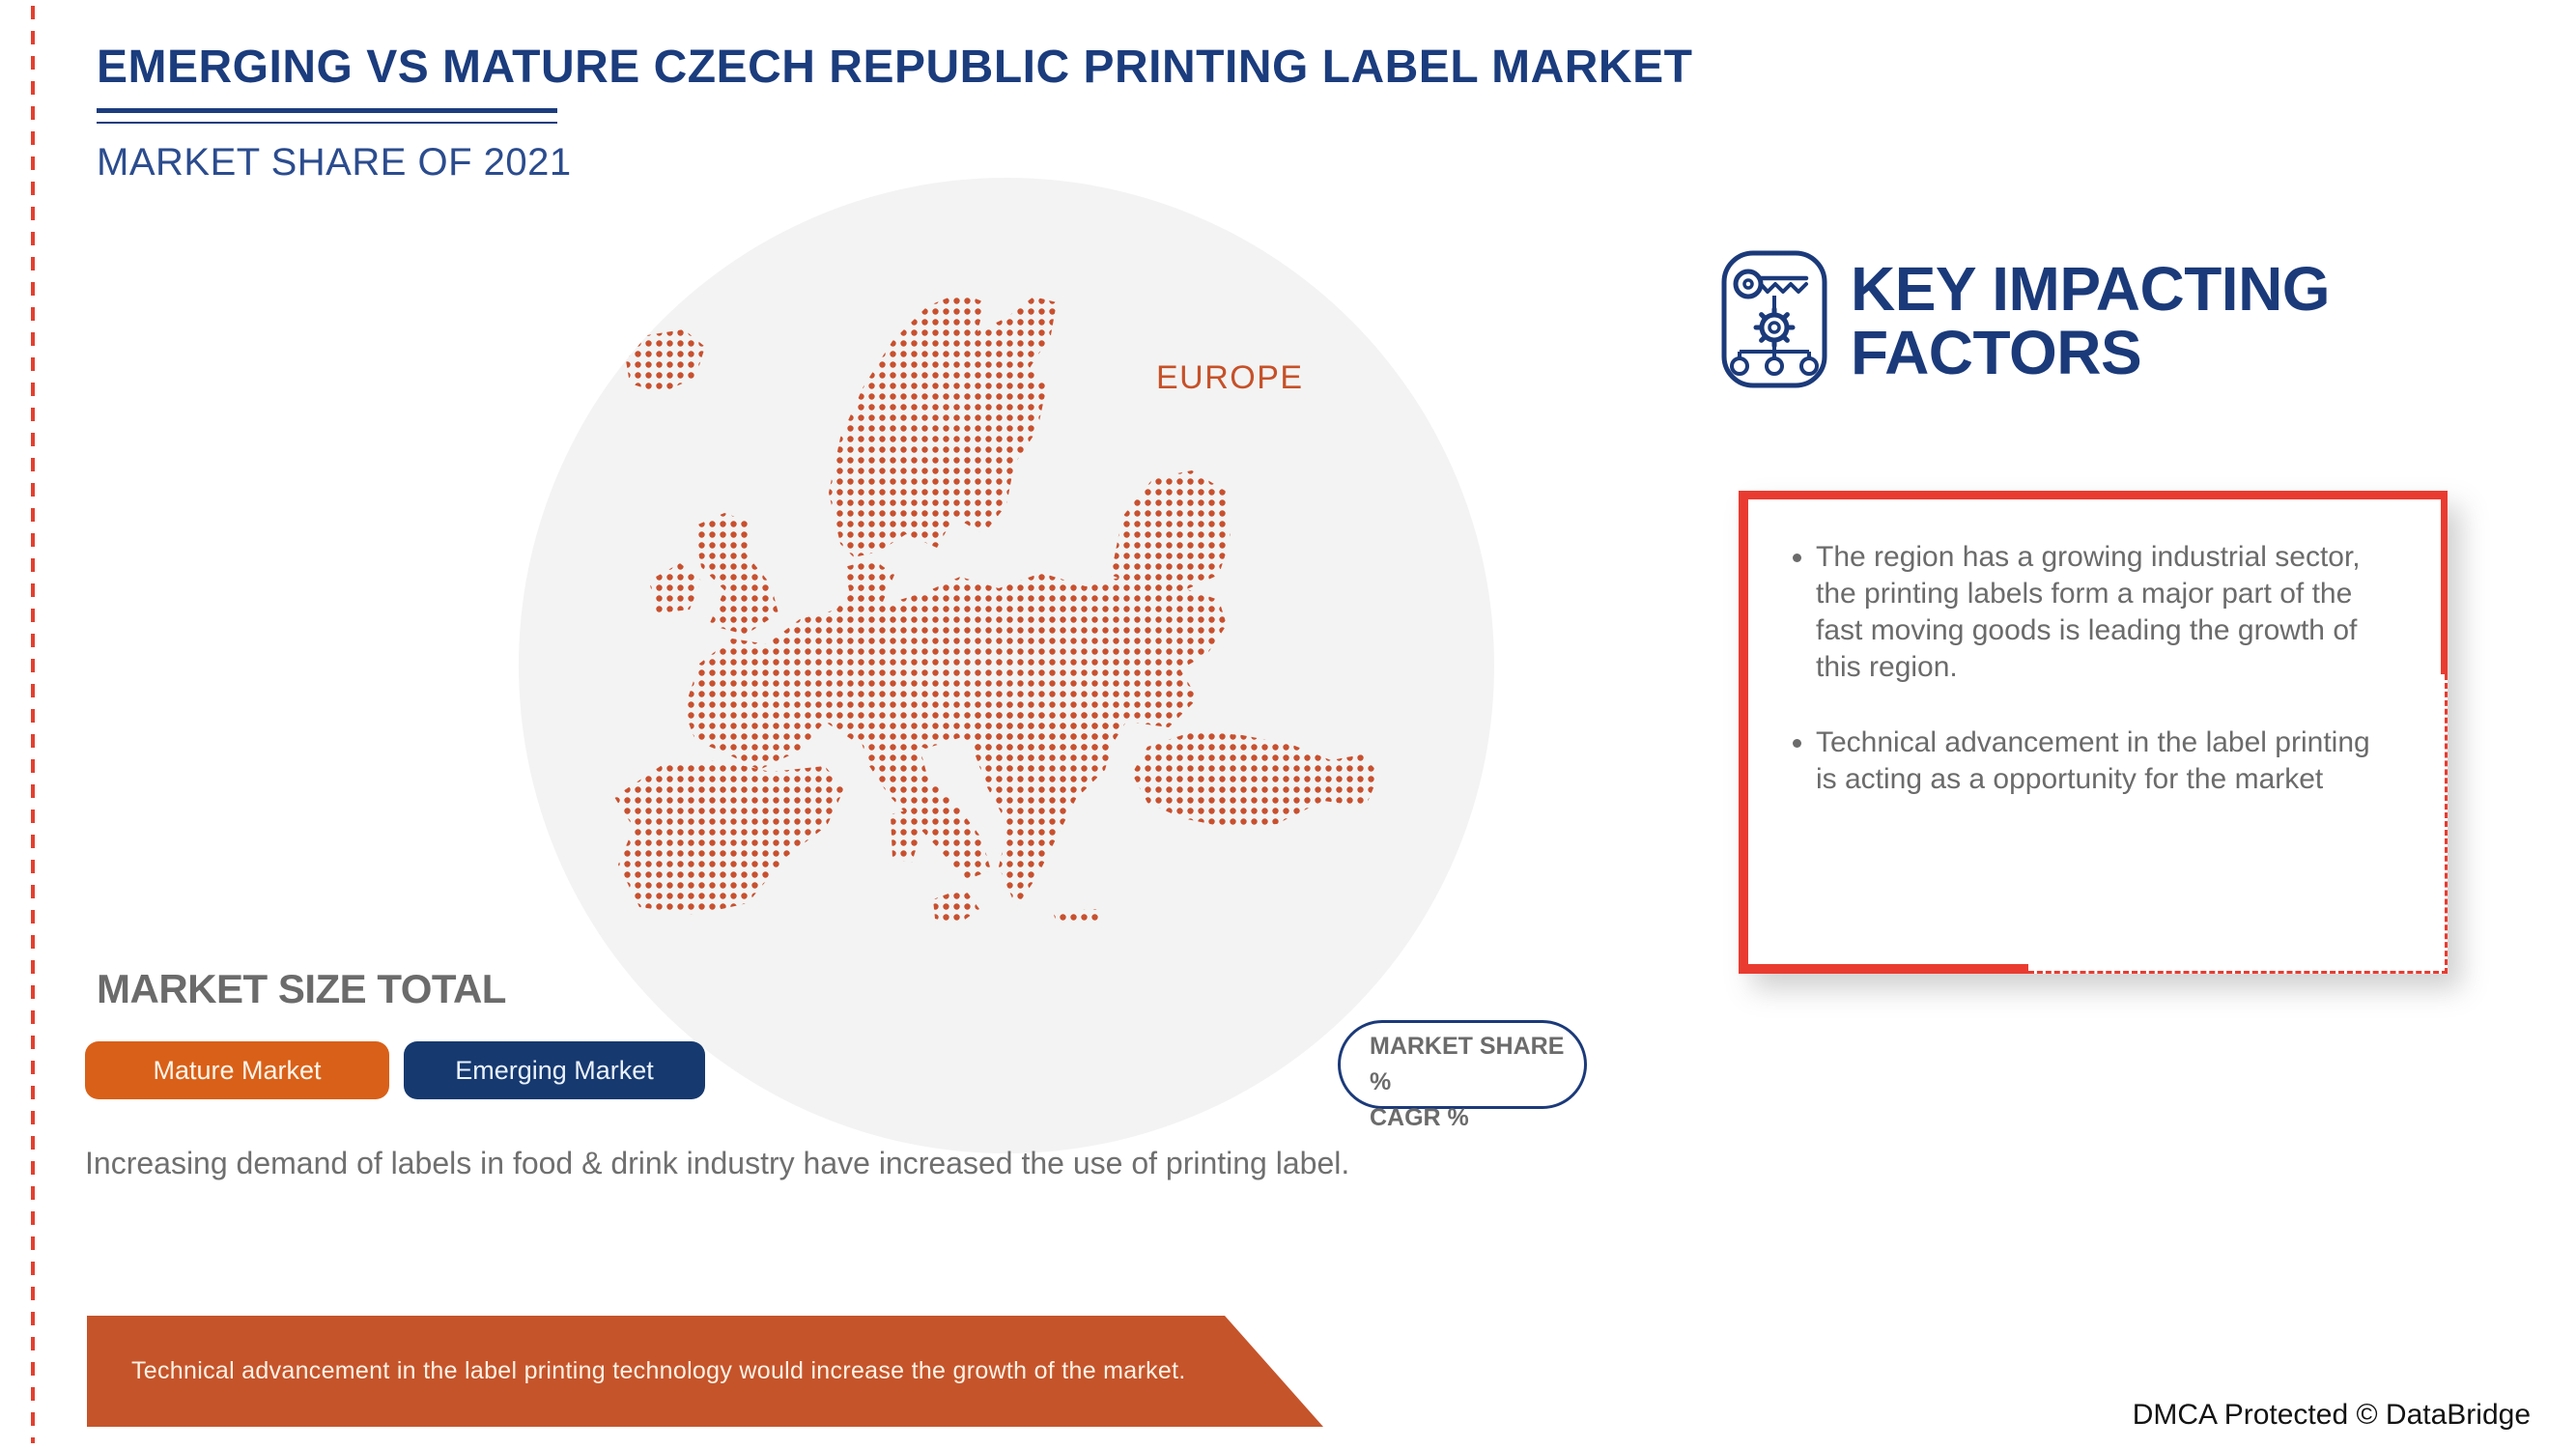 The image size is (2576, 1449). What do you see at coordinates (2446, 824) in the screenshot?
I see `panel-border-right-dashed` at bounding box center [2446, 824].